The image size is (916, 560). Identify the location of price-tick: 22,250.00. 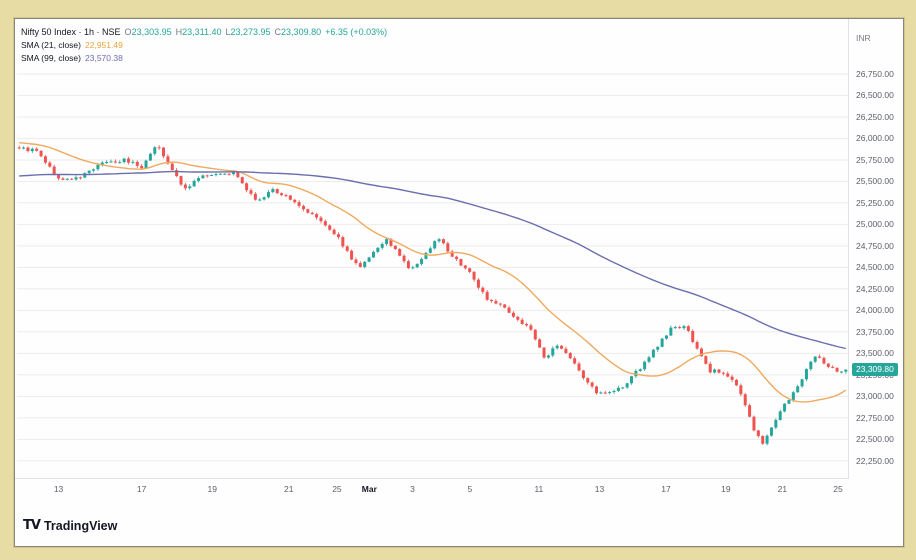
(875, 460).